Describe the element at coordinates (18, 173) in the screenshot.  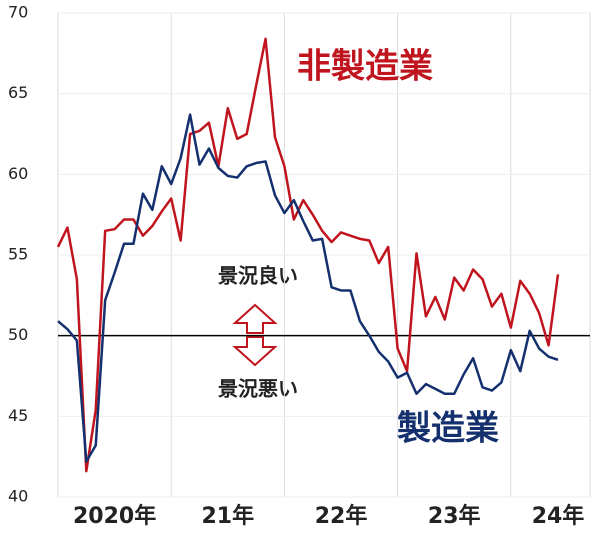
I see `y-tick-label: 60` at that location.